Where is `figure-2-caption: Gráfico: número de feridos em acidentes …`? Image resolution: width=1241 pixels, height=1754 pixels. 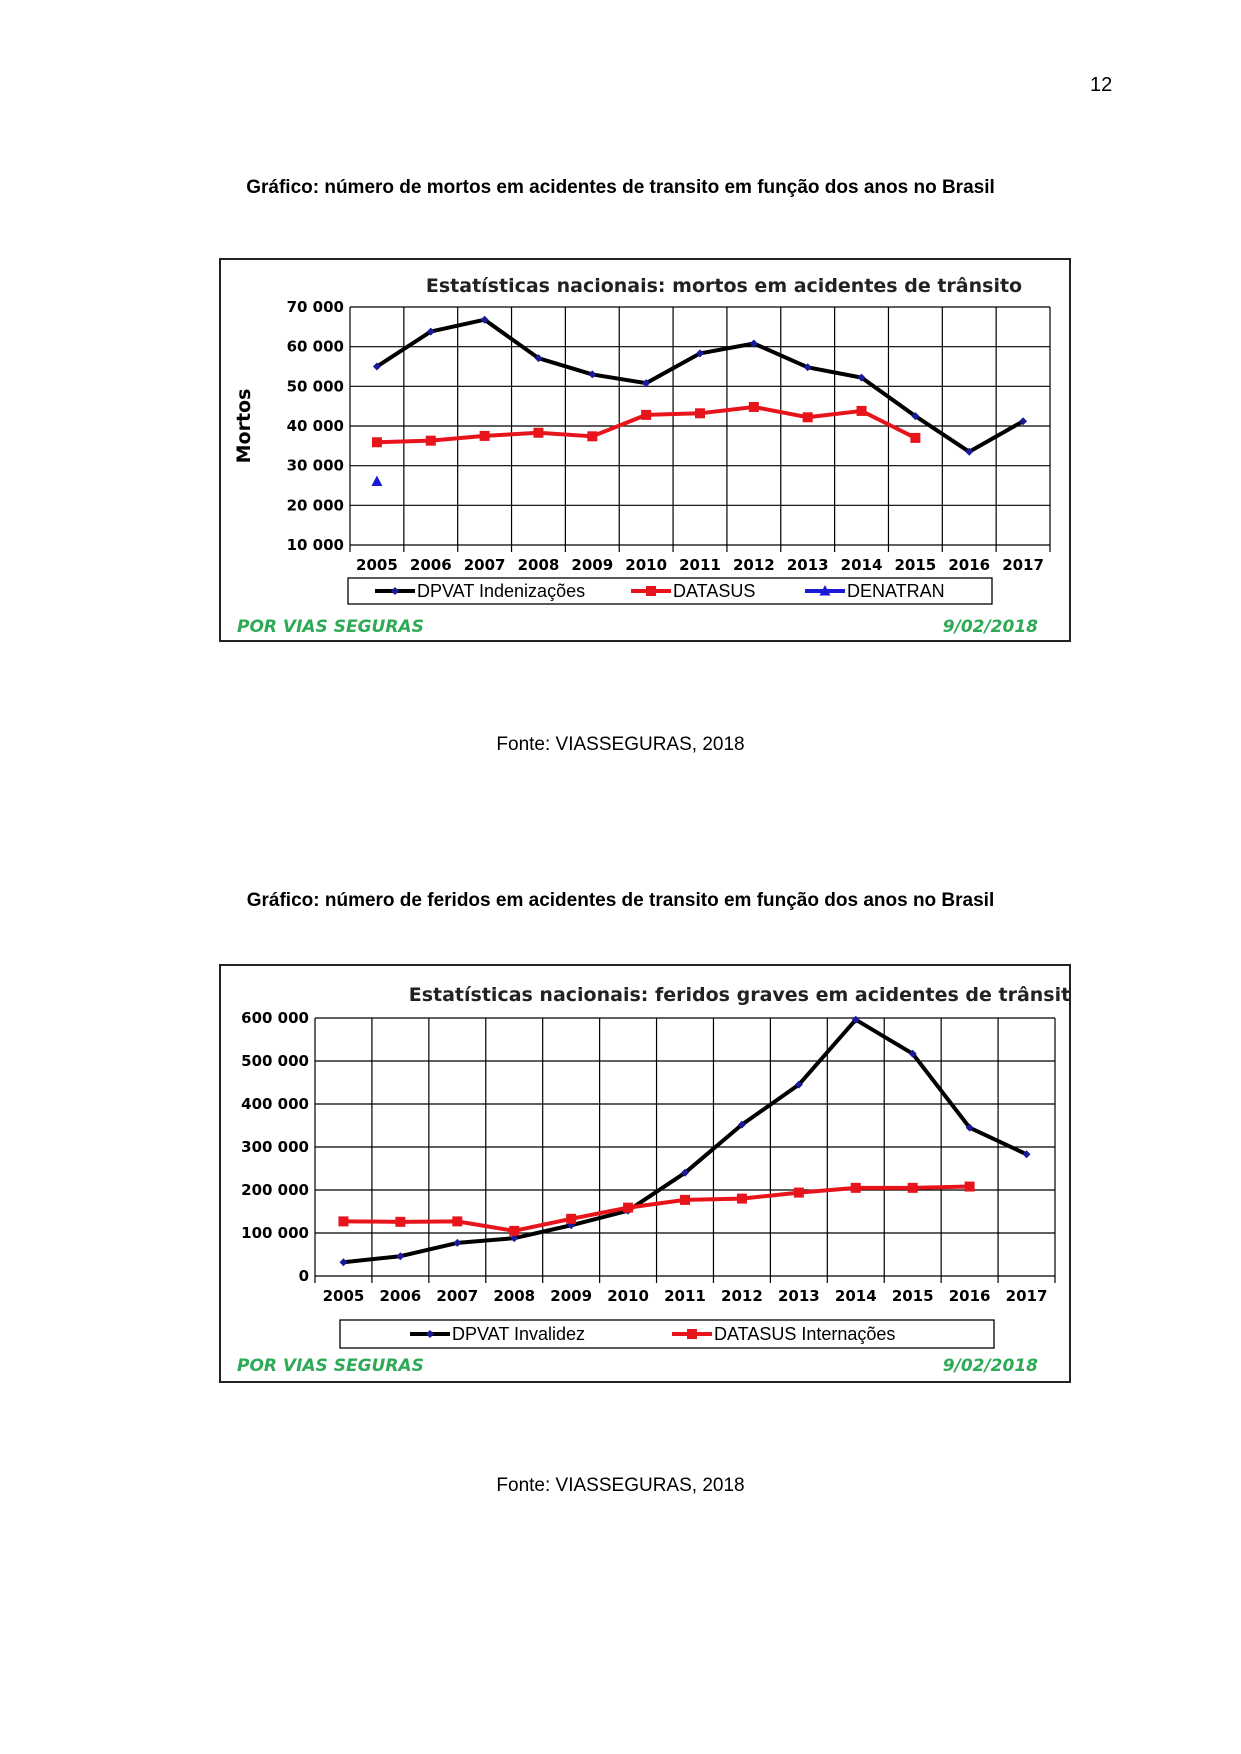 figure-2-caption: Gráfico: número de feridos em acidentes … is located at coordinates (620, 900).